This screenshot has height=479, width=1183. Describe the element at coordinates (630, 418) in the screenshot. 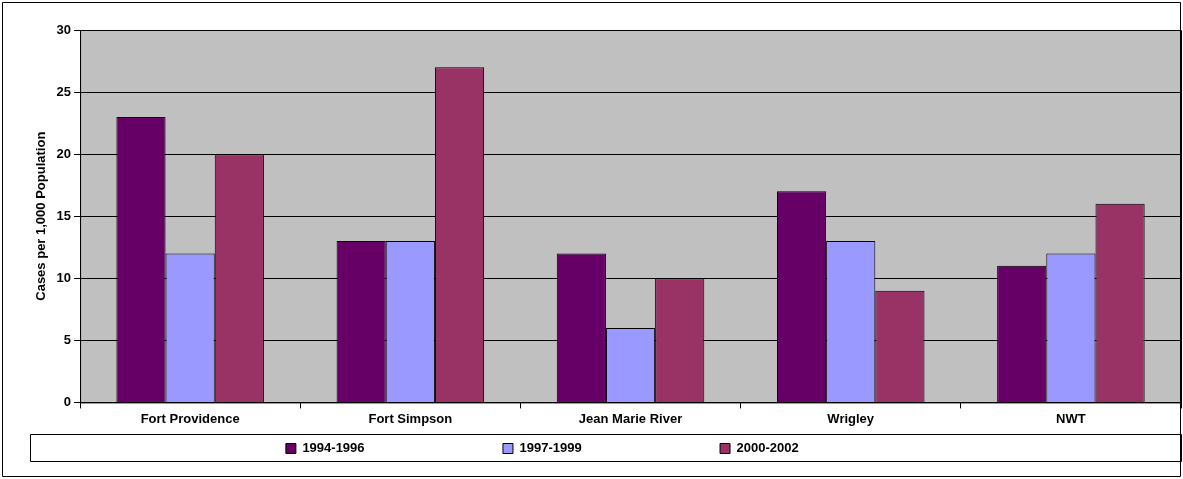

I see `x-tick-label: Jean Marie River` at that location.